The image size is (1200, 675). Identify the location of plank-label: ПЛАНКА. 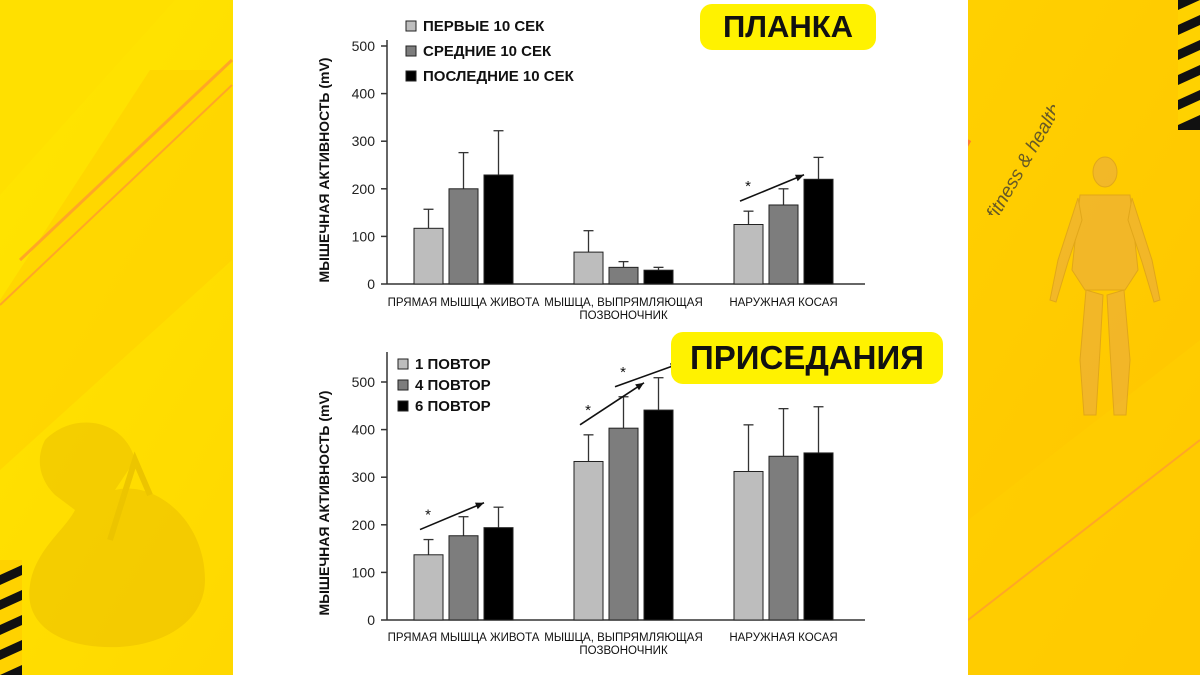
(788, 27).